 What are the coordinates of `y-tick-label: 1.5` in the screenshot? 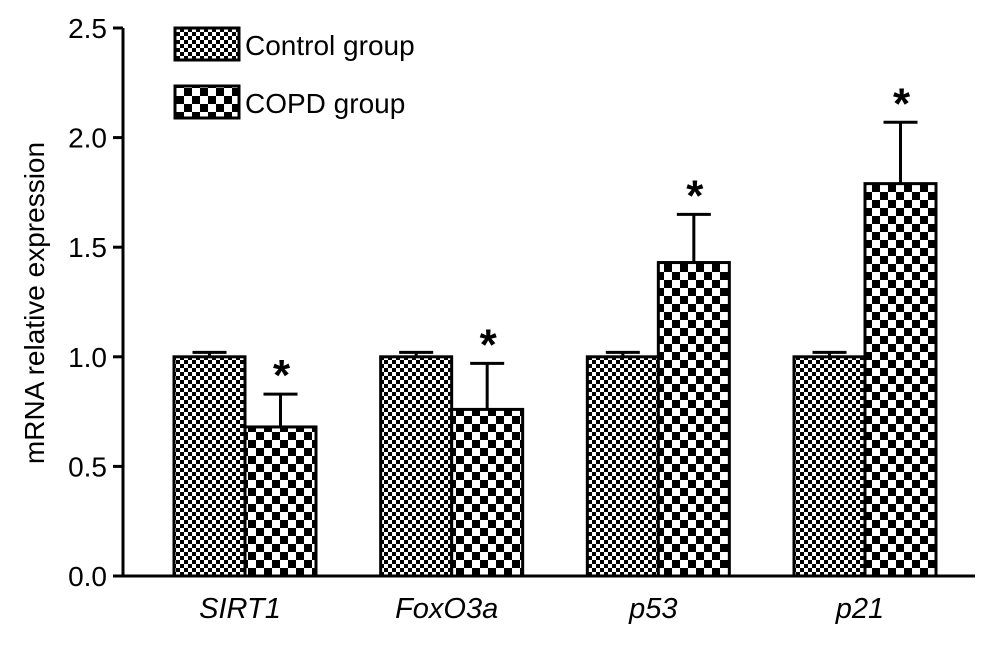 It's located at (87, 247).